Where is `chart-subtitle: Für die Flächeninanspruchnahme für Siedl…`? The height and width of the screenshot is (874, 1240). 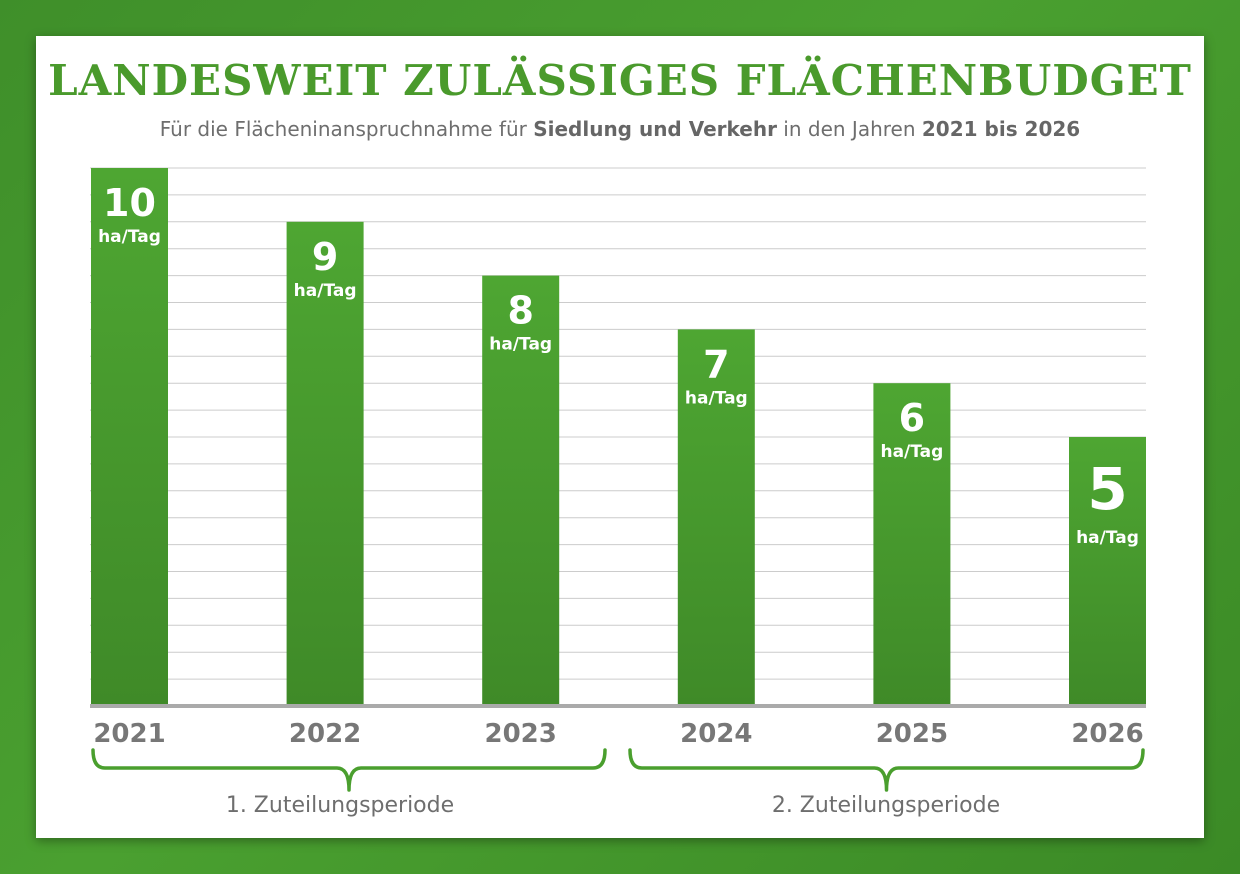 chart-subtitle: Für die Flächeninanspruchnahme für Siedl… is located at coordinates (620, 129).